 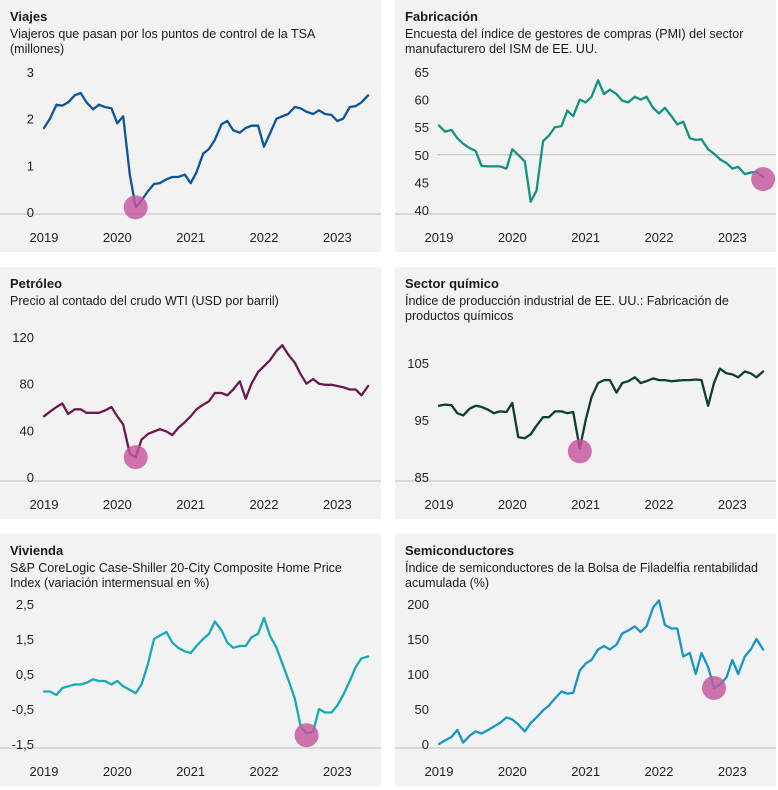 I want to click on y-tick-label: 50, so click(x=422, y=155).